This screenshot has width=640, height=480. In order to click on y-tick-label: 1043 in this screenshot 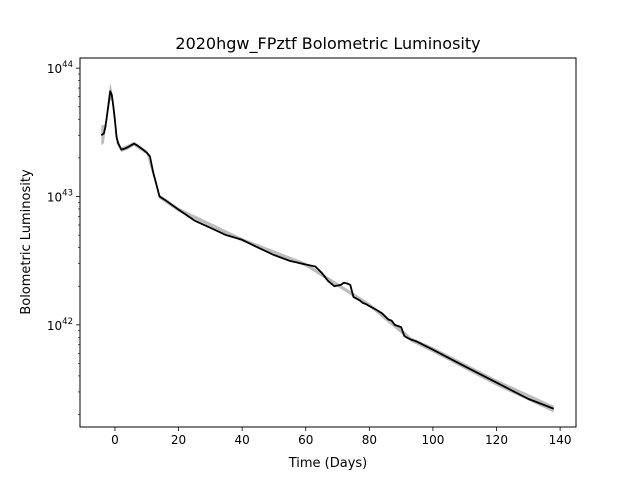, I will do `click(60, 197)`.